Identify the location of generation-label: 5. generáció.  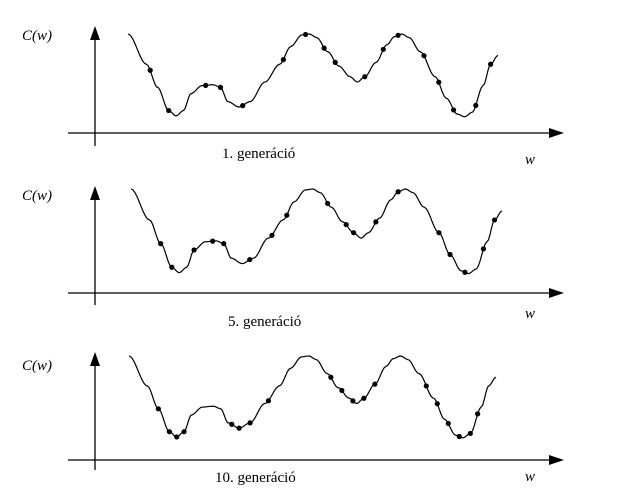
(264, 322).